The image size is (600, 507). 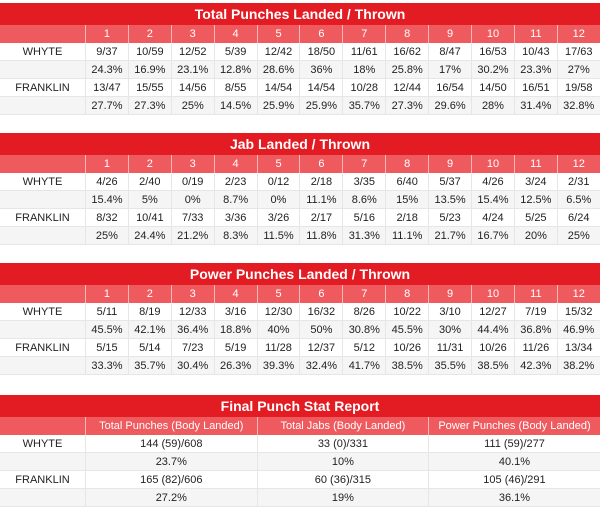 What do you see at coordinates (492, 311) in the screenshot?
I see `landed-cell: 12/27` at bounding box center [492, 311].